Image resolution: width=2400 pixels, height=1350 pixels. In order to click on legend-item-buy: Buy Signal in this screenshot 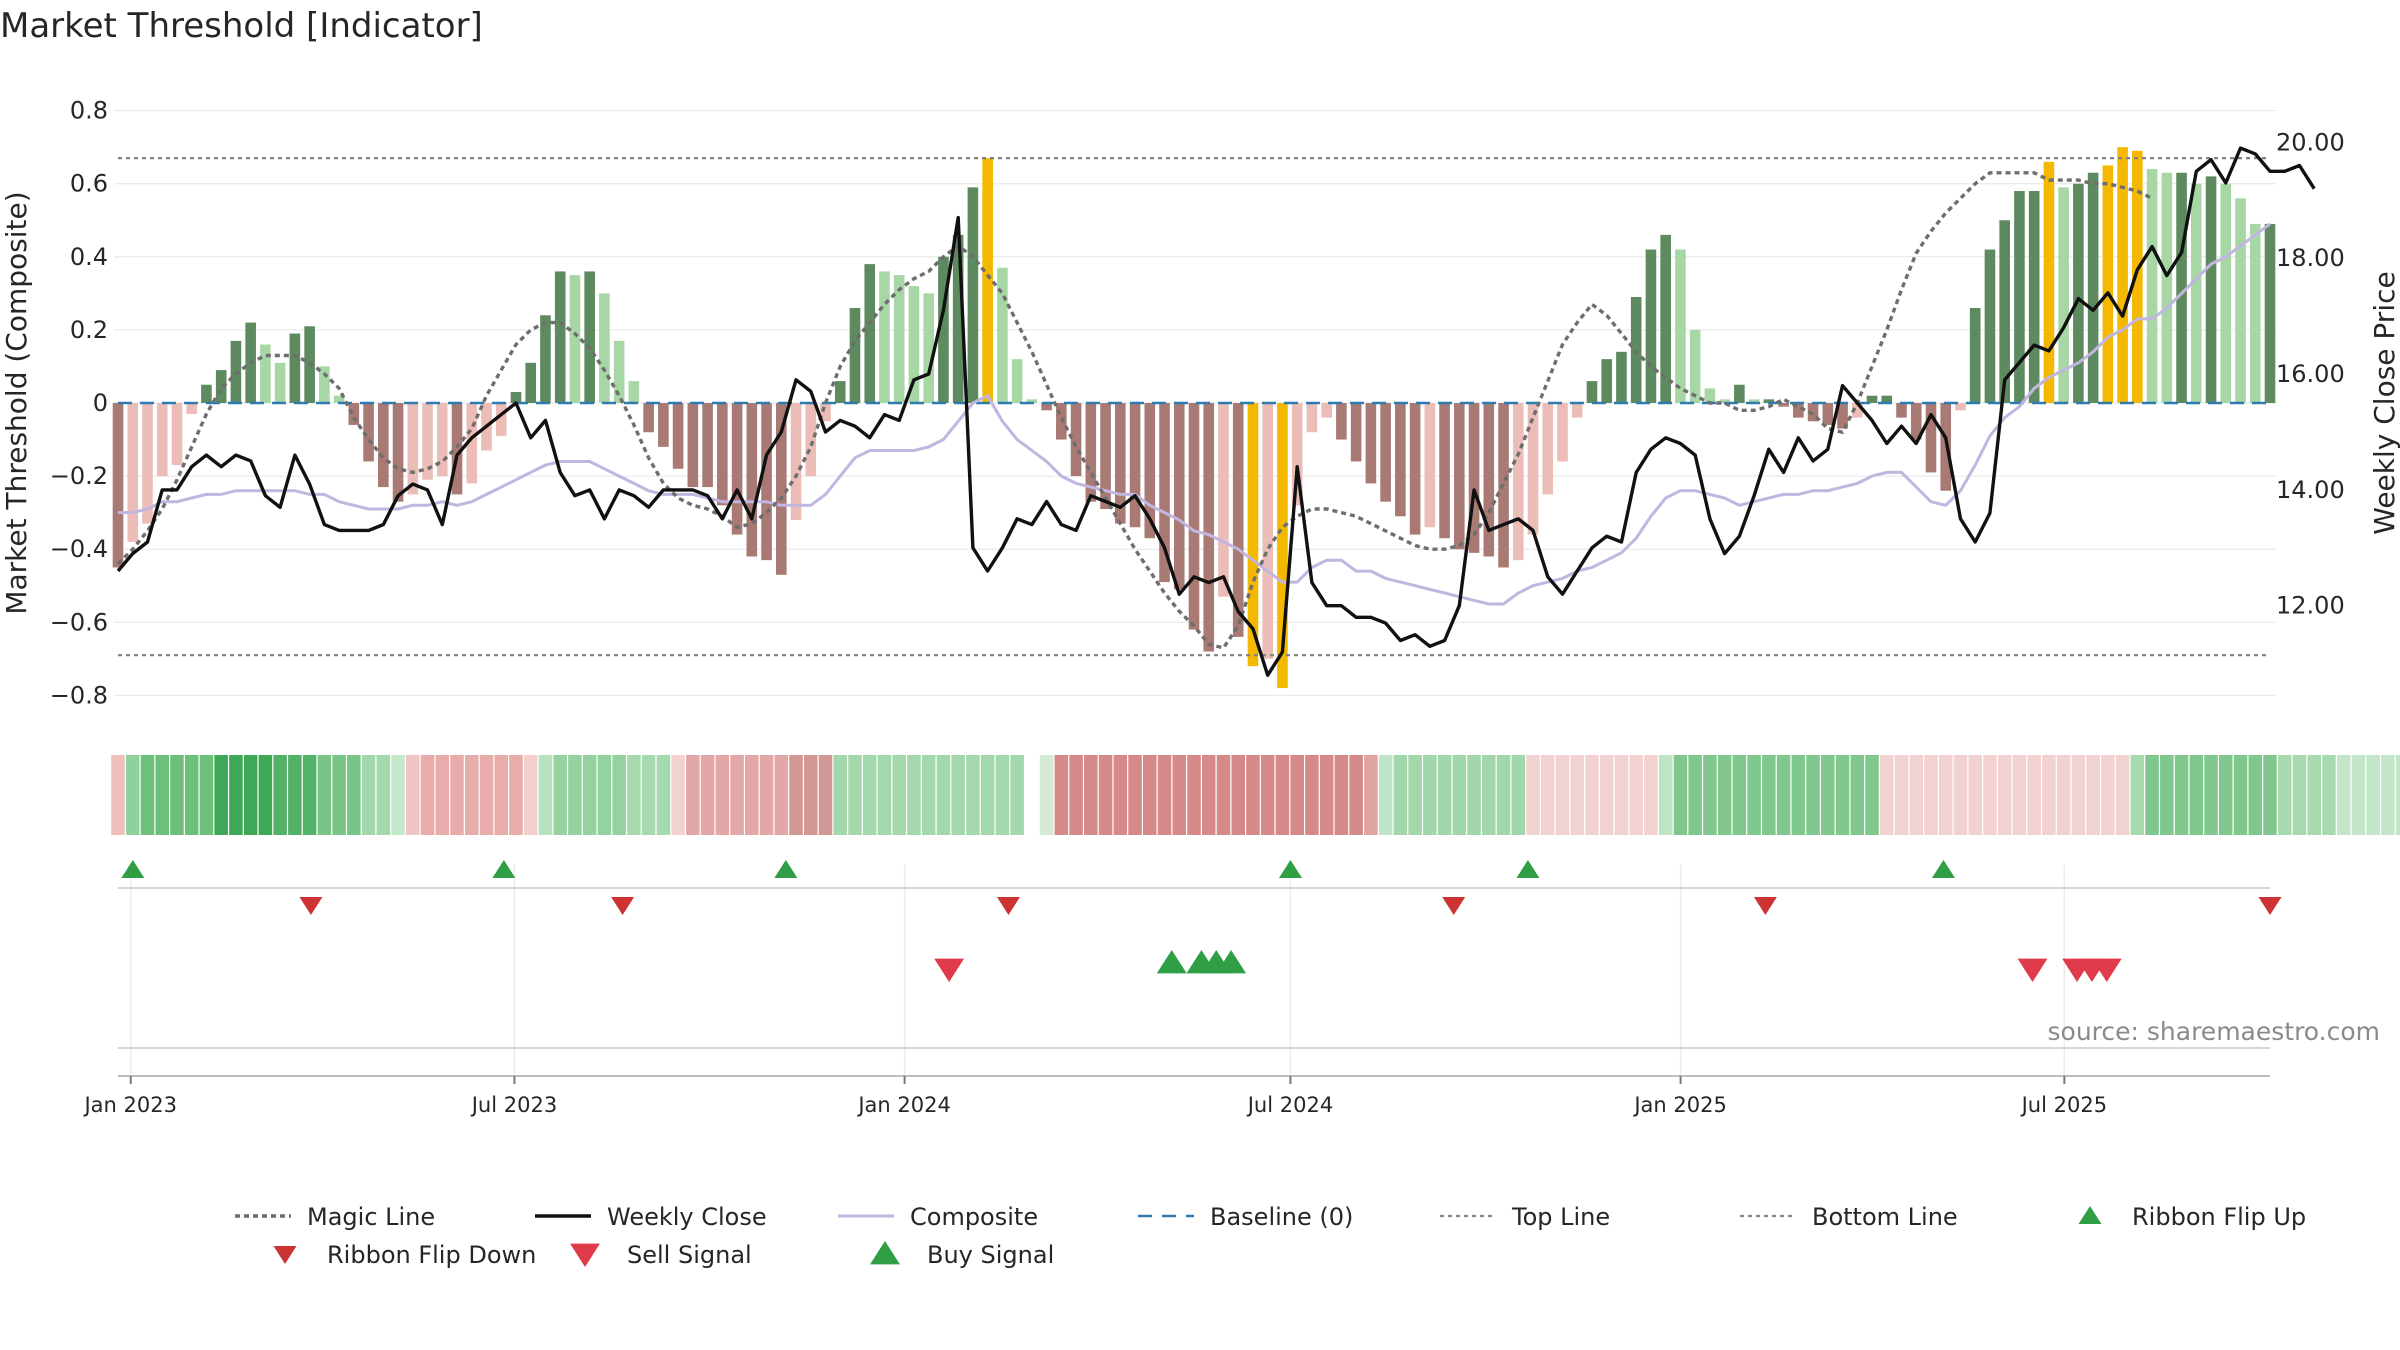, I will do `click(962, 1255)`.